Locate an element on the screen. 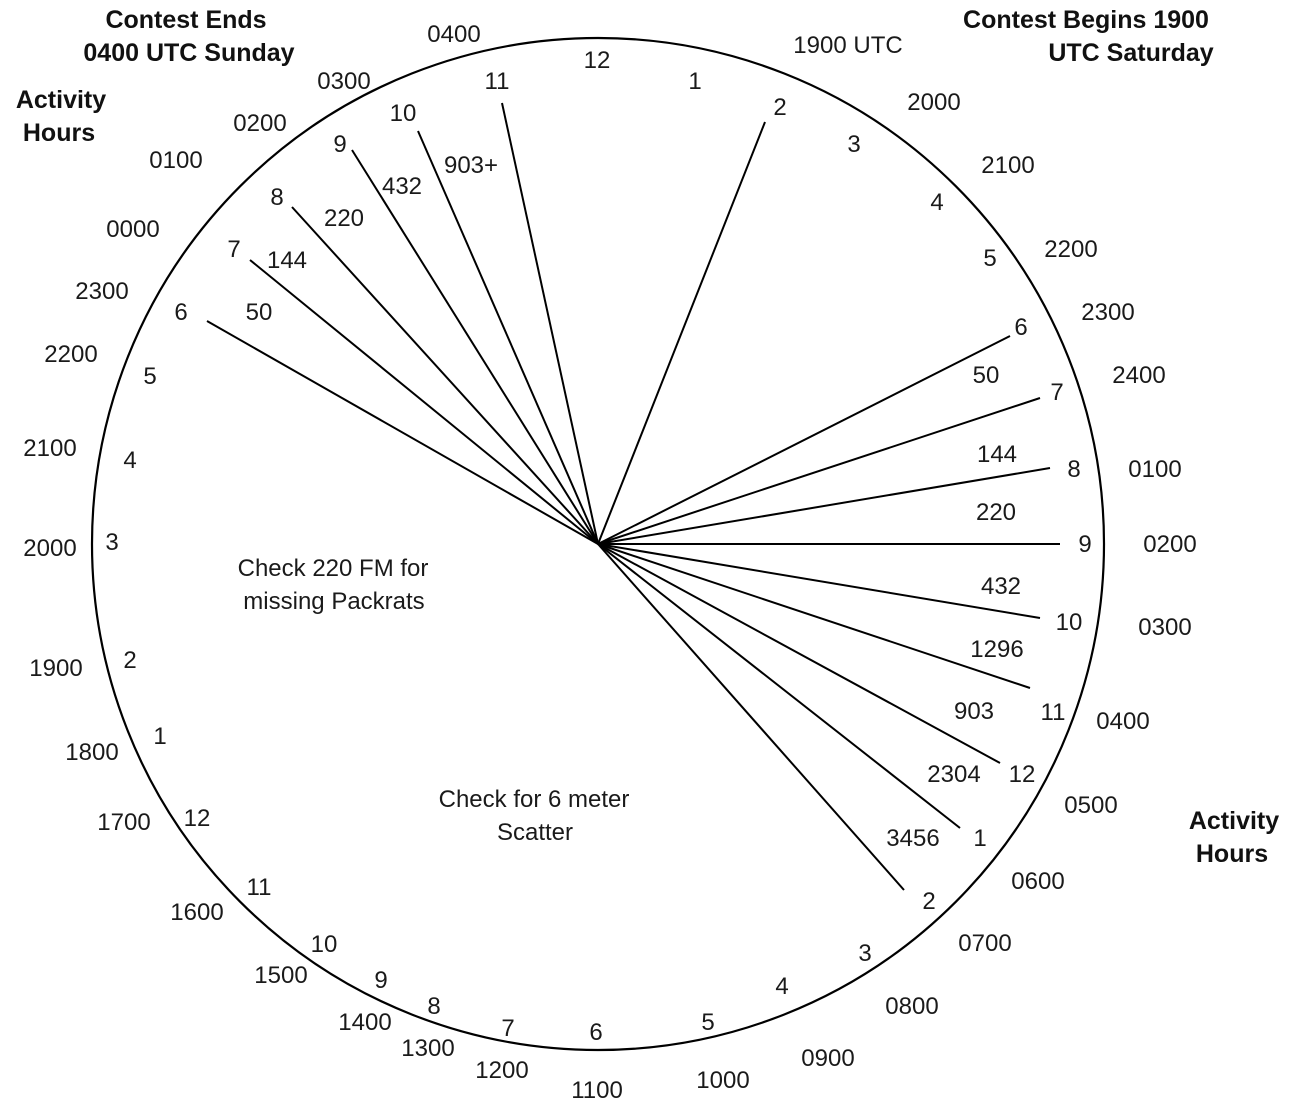 This screenshot has height=1105, width=1297. utc-time-label: 0400 is located at coordinates (453, 34).